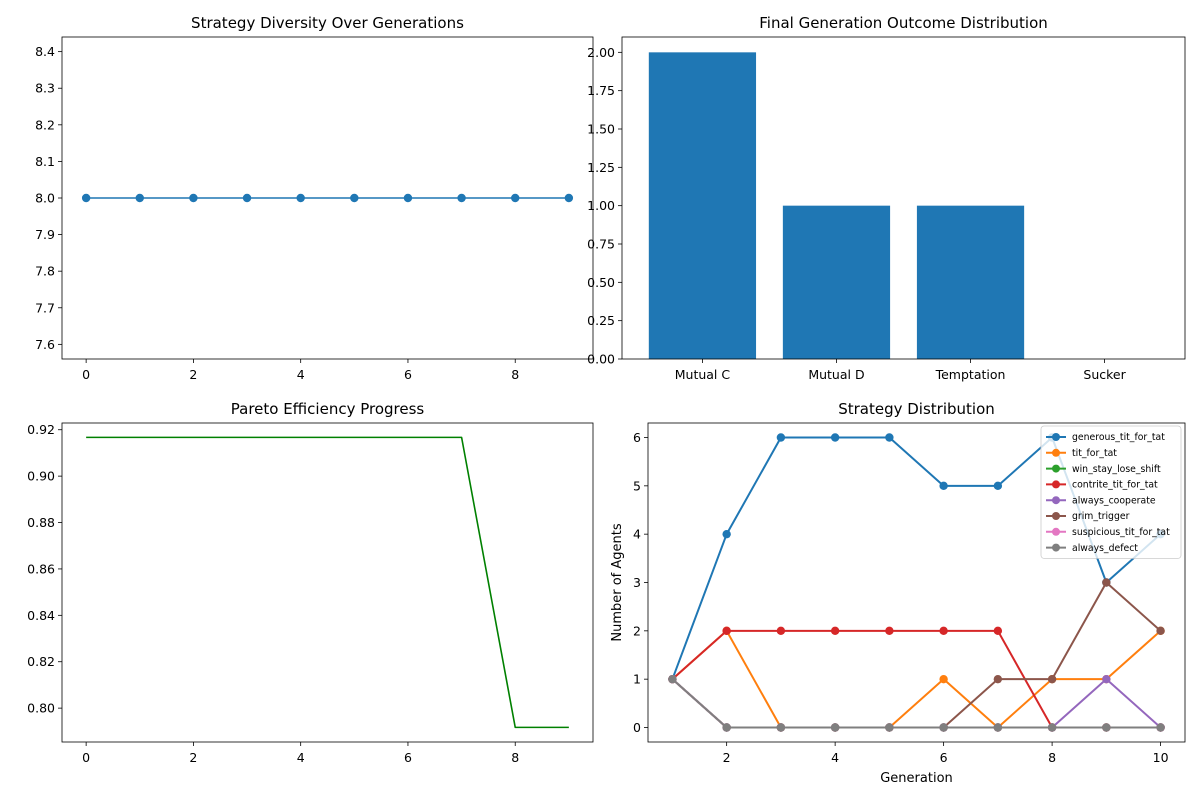  I want to click on legend-label: always_defect, so click(1105, 548).